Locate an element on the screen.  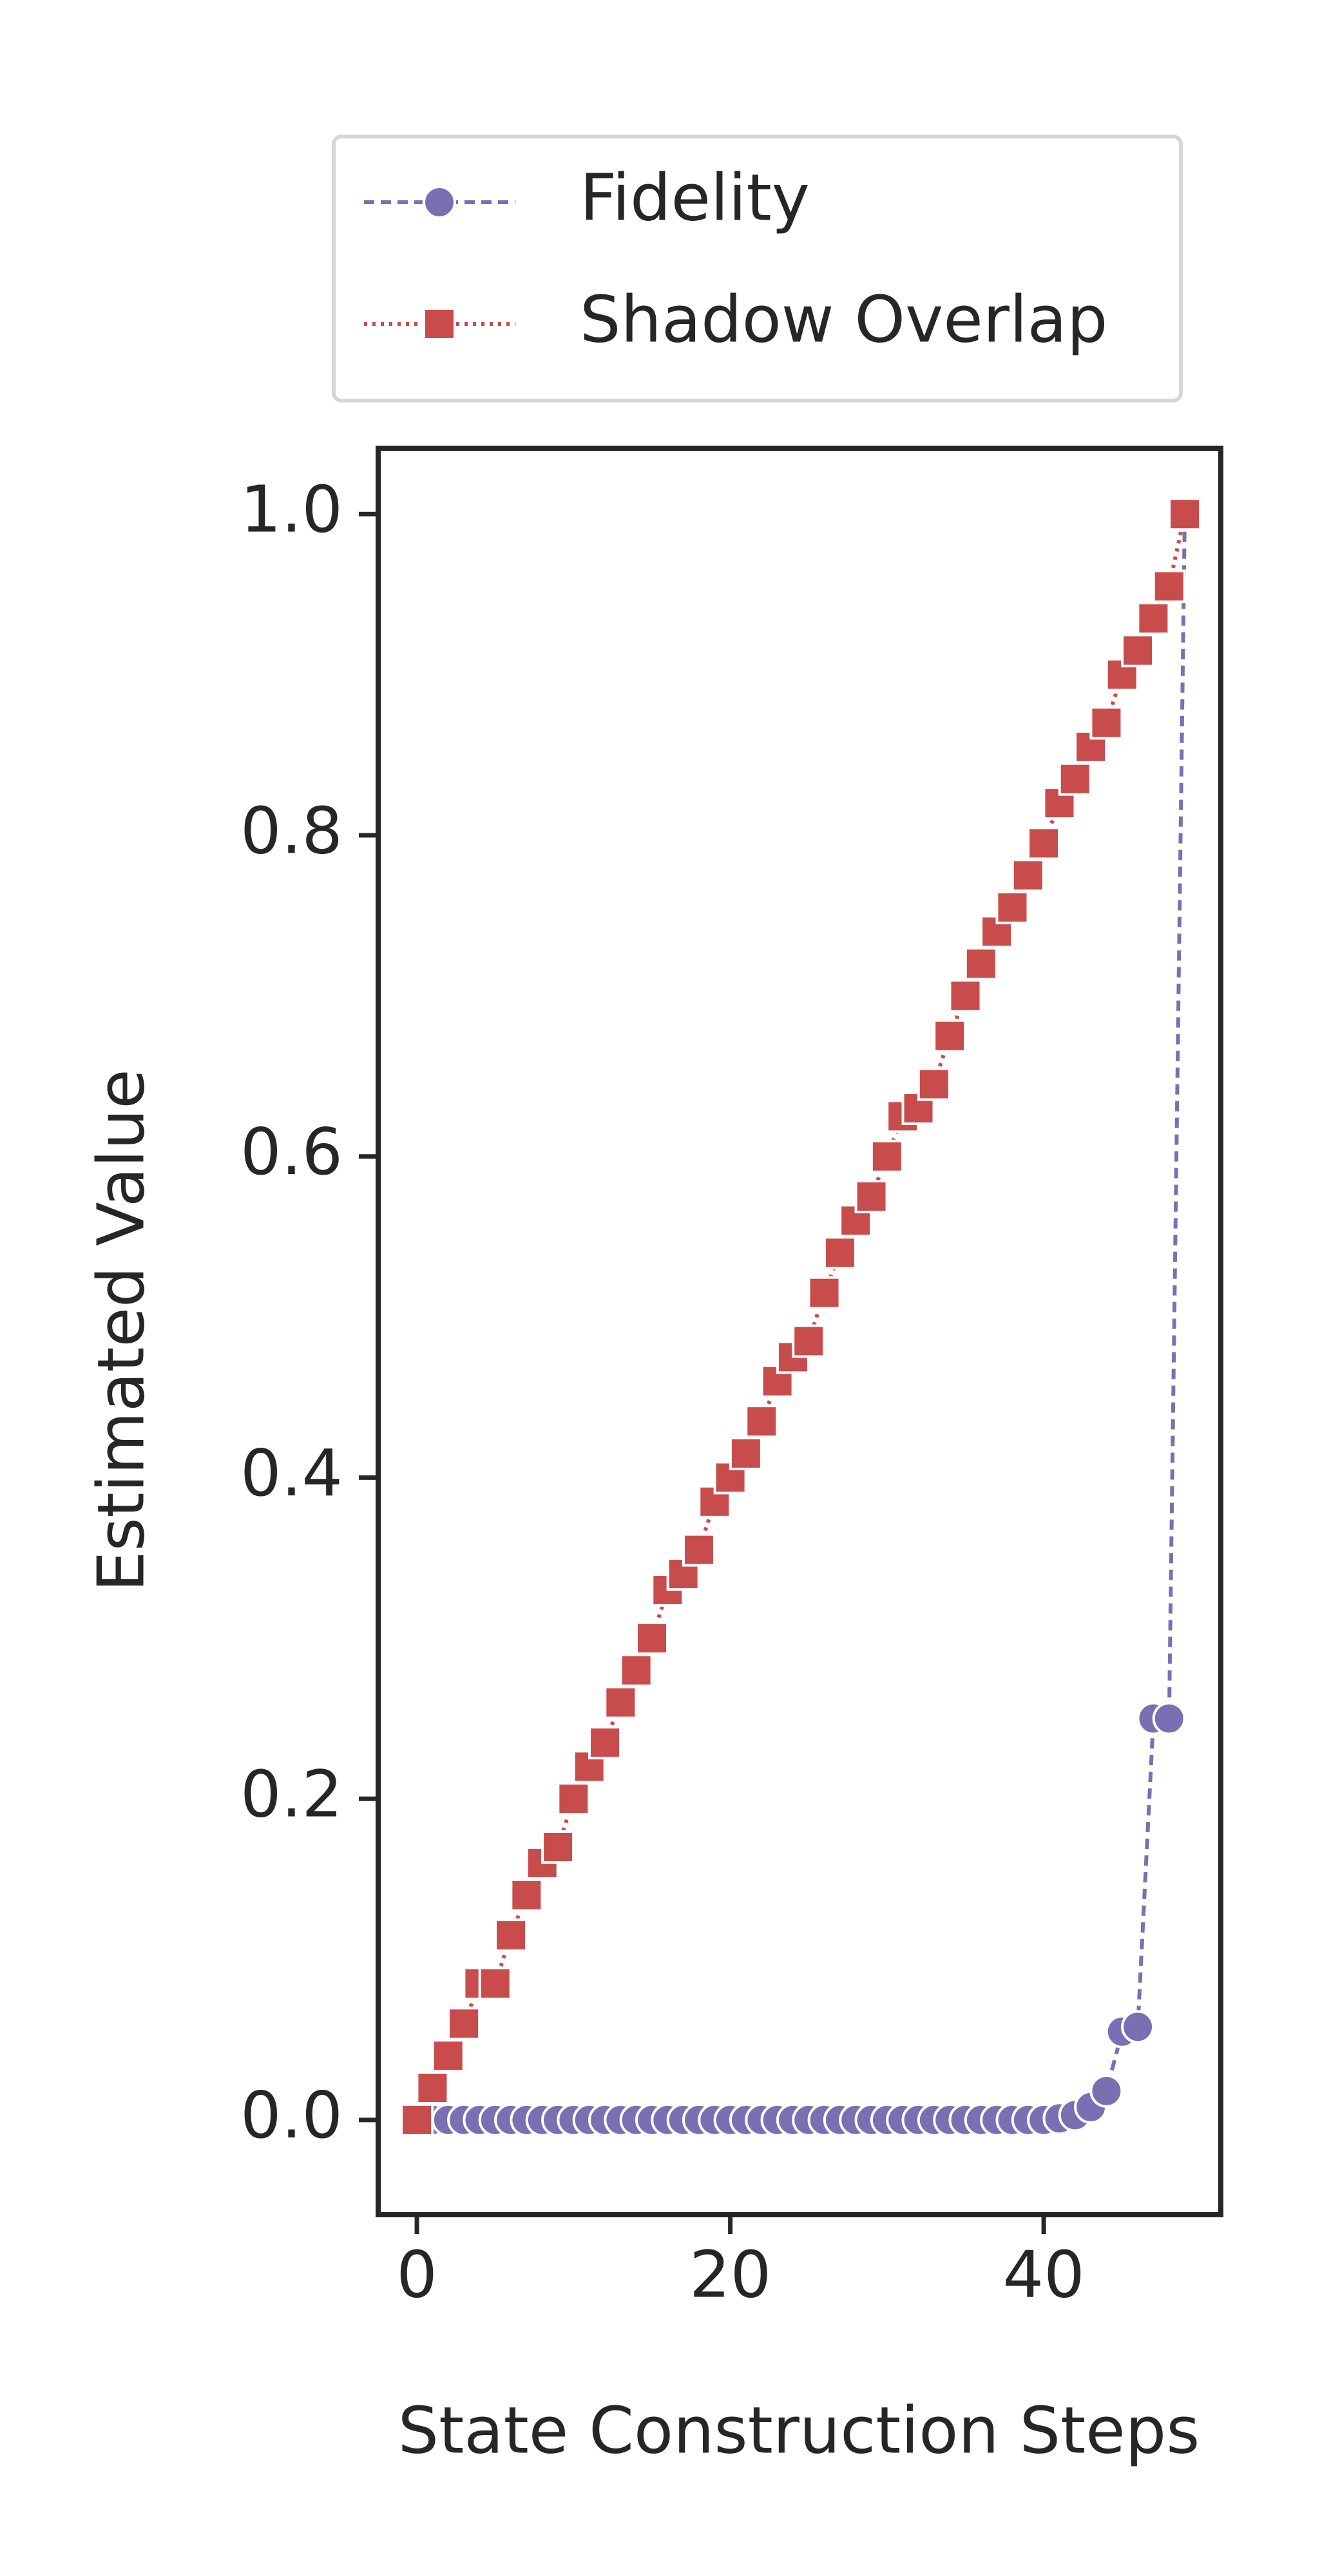
y-tick-label: 0.0 is located at coordinates (291, 2115).